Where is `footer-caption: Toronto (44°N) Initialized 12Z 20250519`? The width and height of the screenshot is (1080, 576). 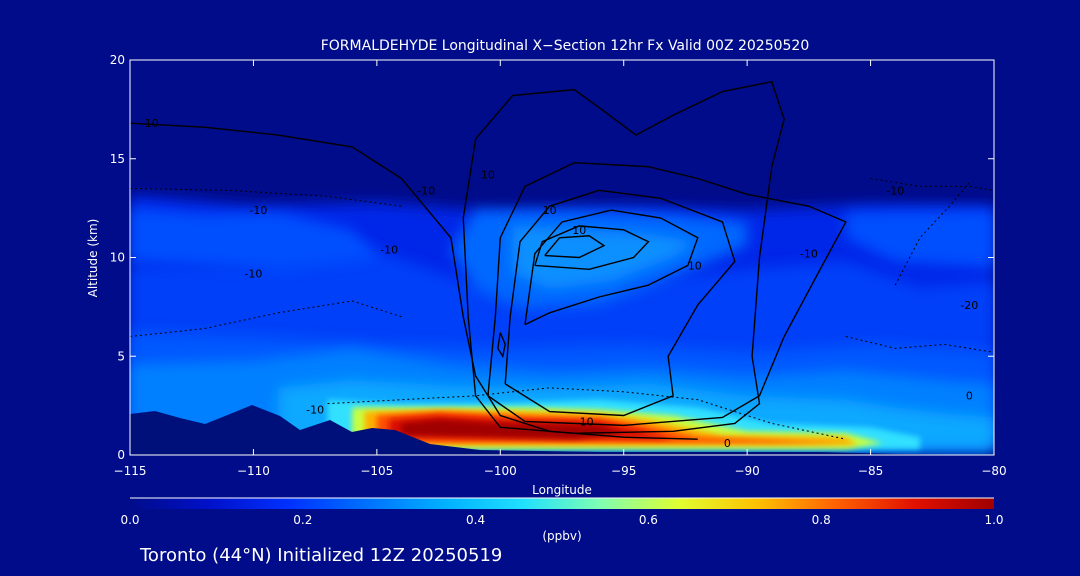
footer-caption: Toronto (44°N) Initialized 12Z 20250519 is located at coordinates (320, 555).